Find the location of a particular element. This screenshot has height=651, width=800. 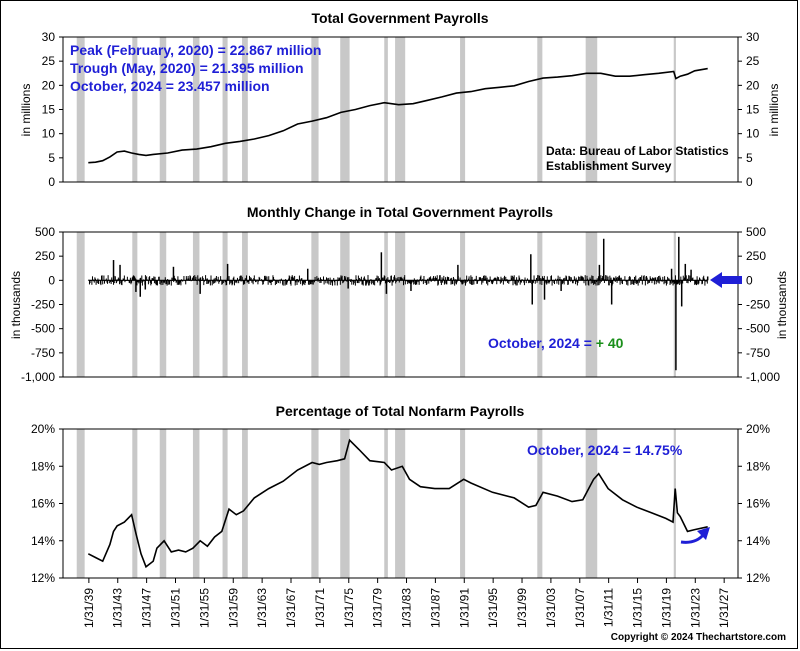

y-tick-label-right: -1,000 is located at coordinates (763, 377).